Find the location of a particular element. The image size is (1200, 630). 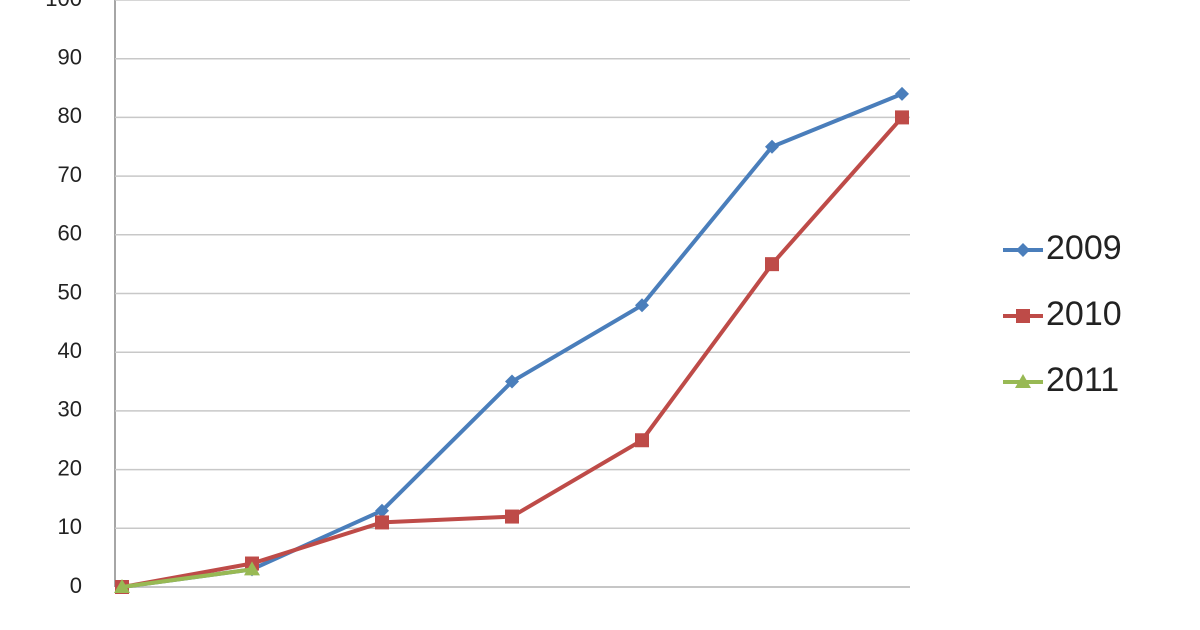

y-tick-label: 90 is located at coordinates (70, 57).